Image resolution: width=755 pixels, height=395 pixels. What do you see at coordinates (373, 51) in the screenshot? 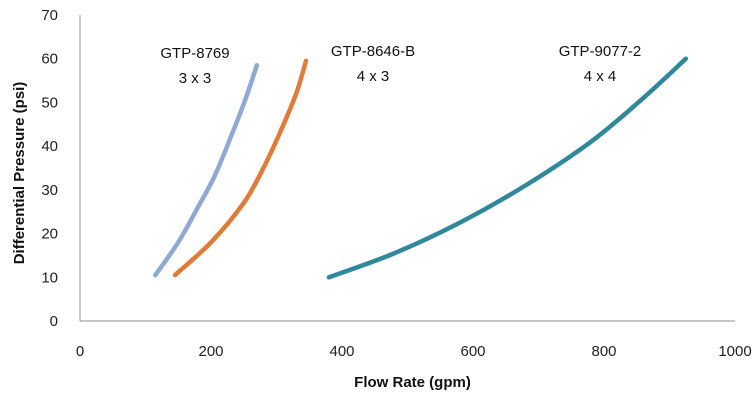
I see `series-name-label: GTP-8646-B` at bounding box center [373, 51].